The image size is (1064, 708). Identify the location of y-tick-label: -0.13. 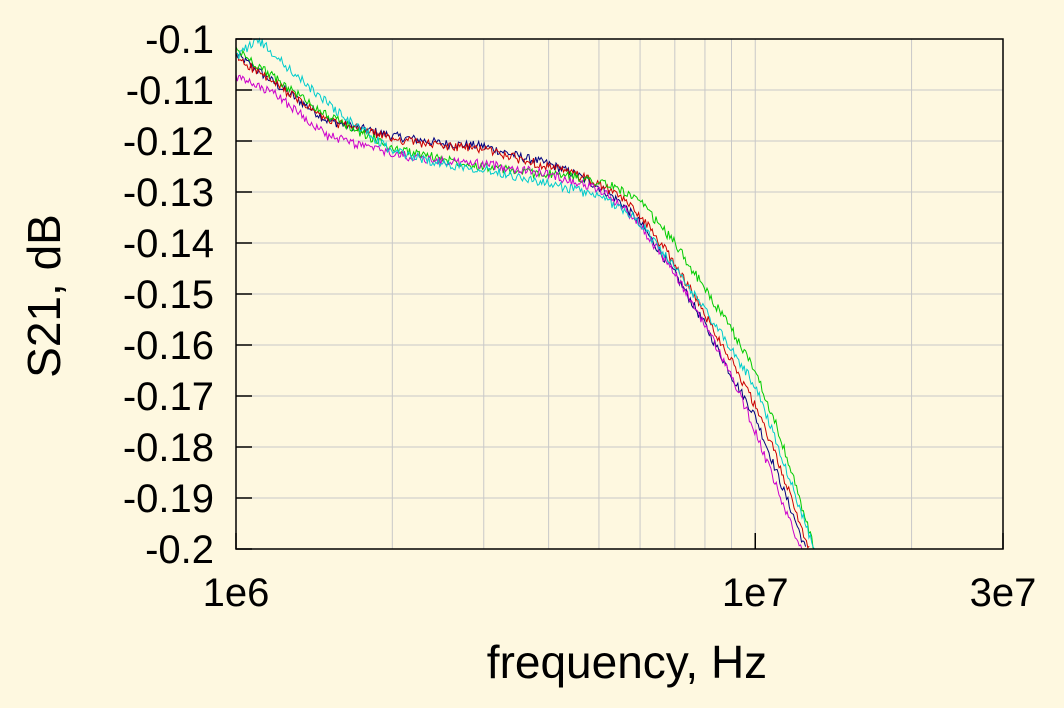
(168, 193).